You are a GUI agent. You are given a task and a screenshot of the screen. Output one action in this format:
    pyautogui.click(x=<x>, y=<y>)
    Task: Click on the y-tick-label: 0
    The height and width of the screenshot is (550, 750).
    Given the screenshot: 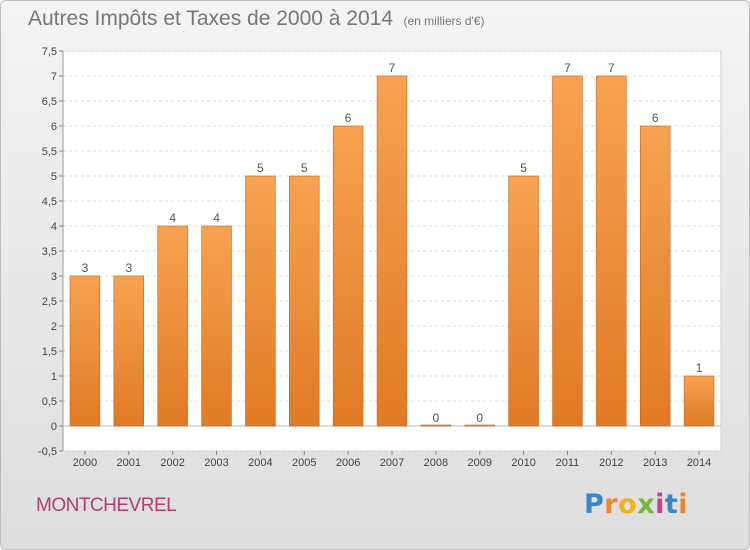 What is the action you would take?
    pyautogui.click(x=54, y=427)
    